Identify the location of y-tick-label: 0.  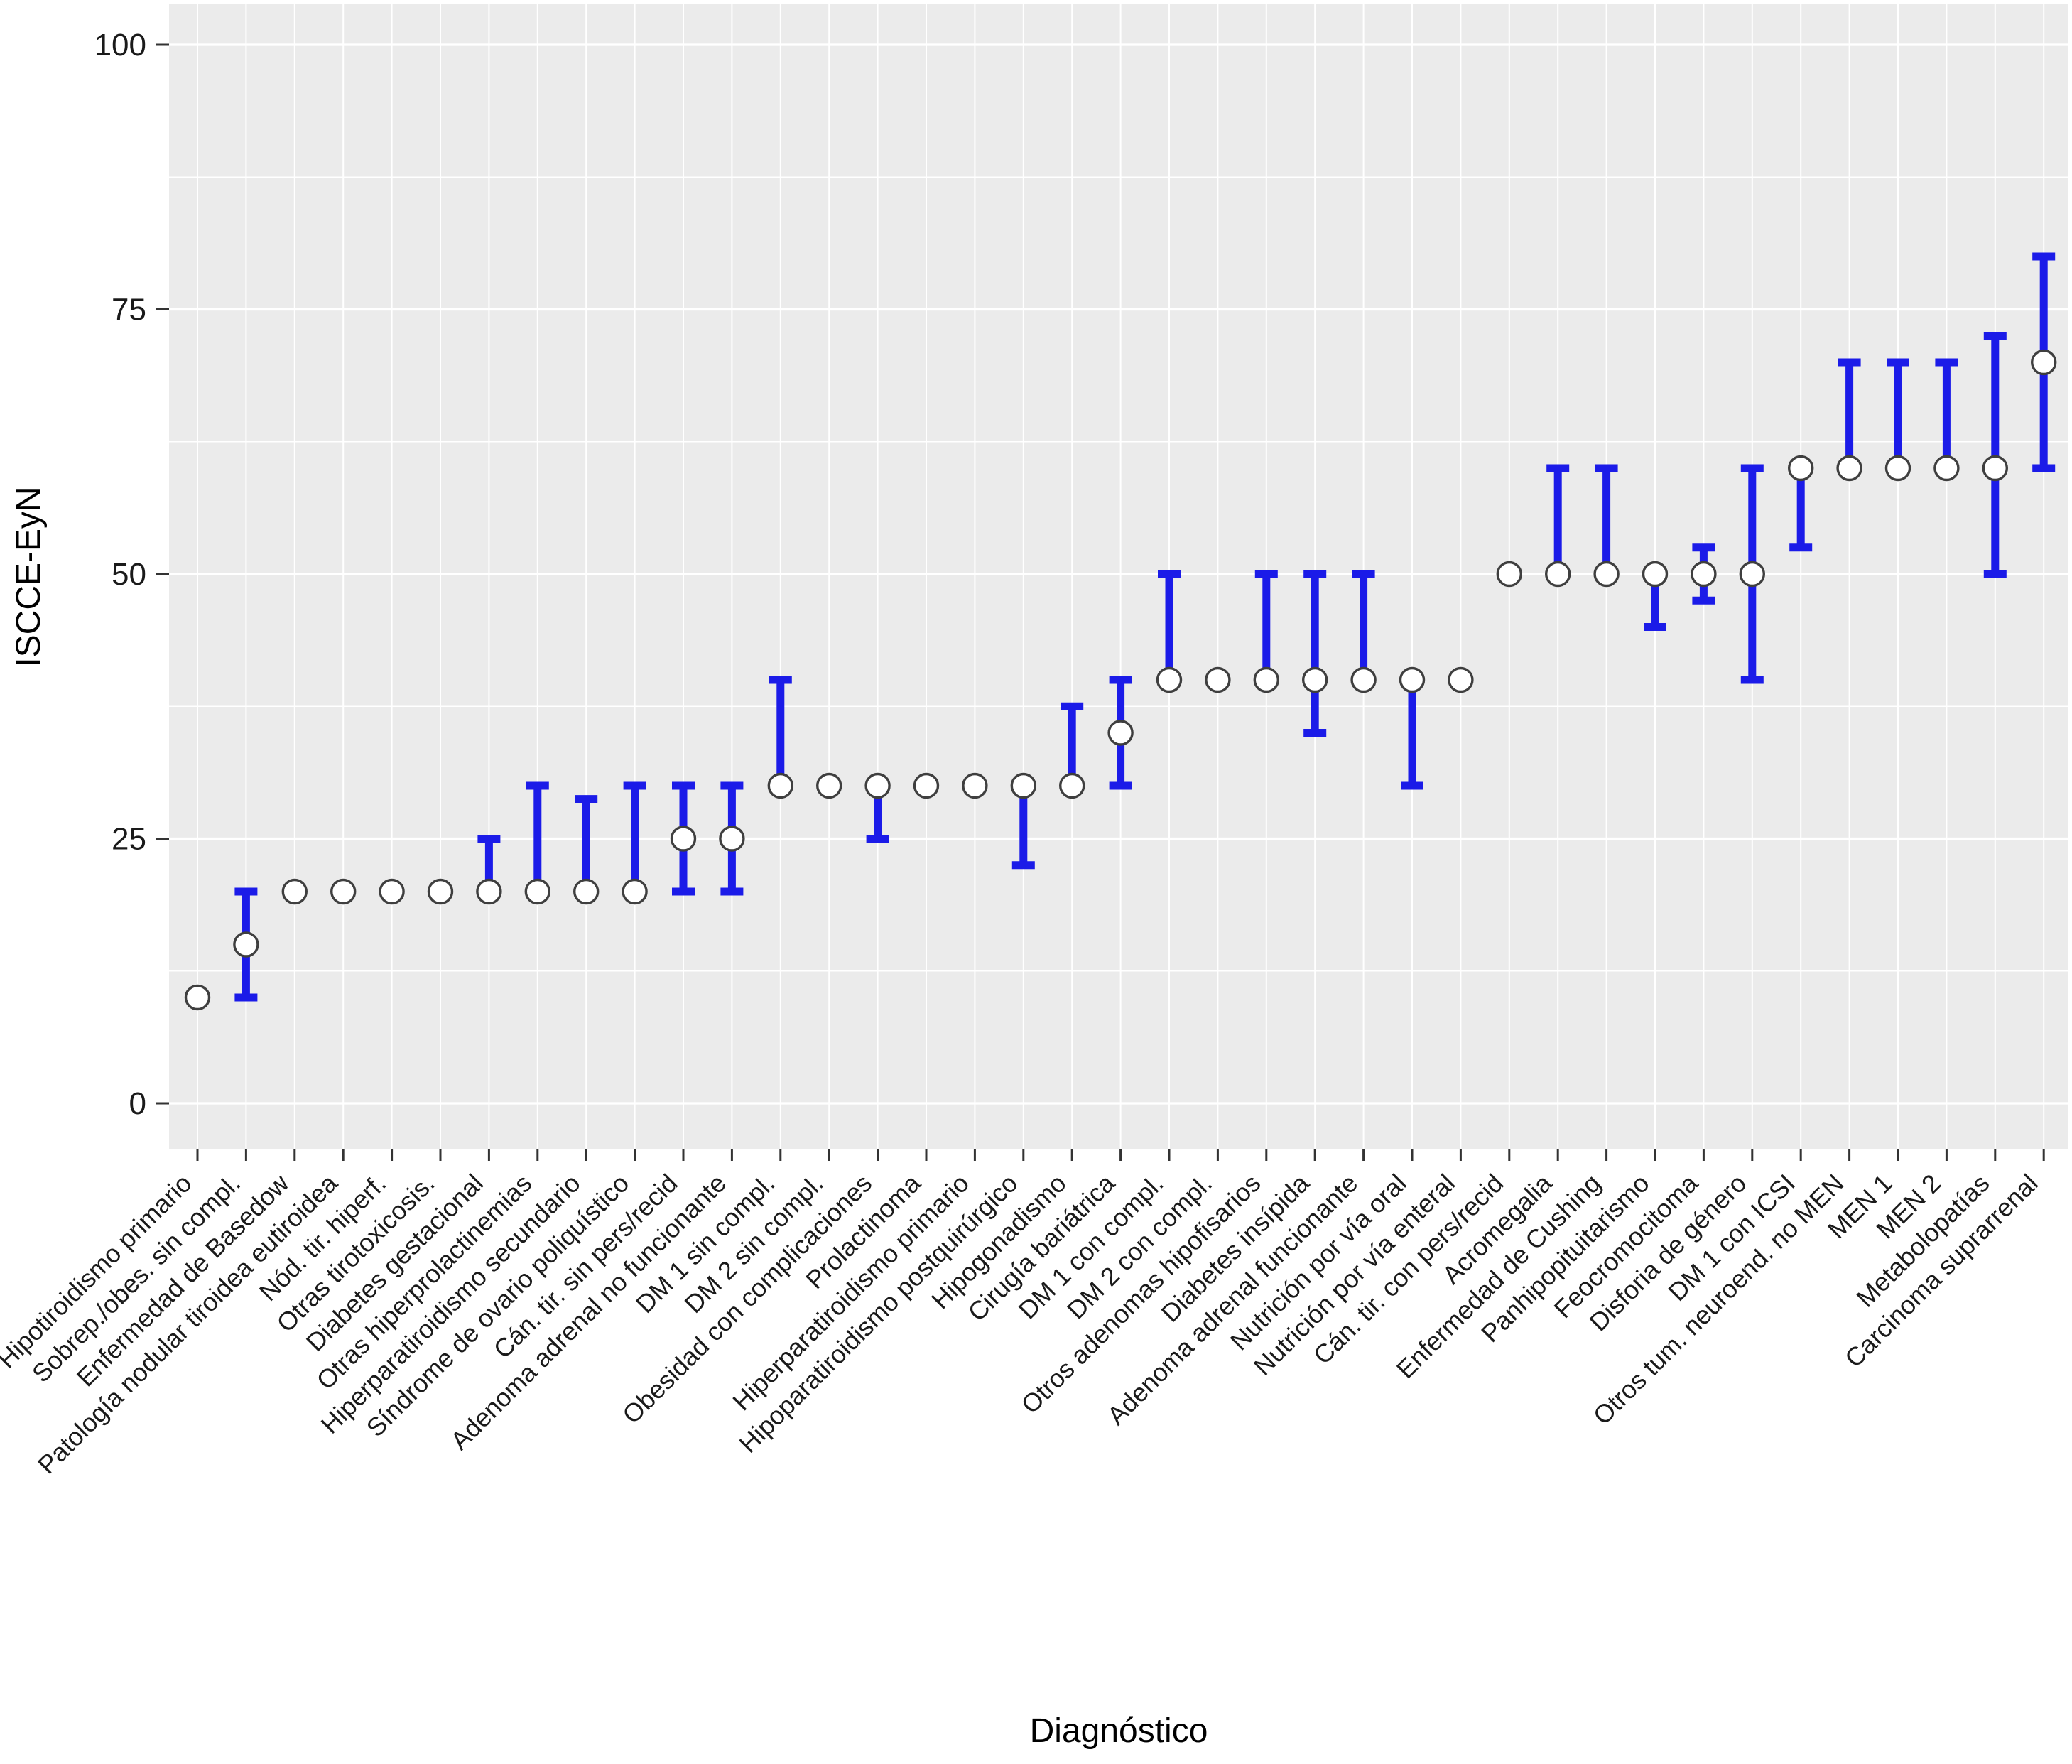
(137, 1103).